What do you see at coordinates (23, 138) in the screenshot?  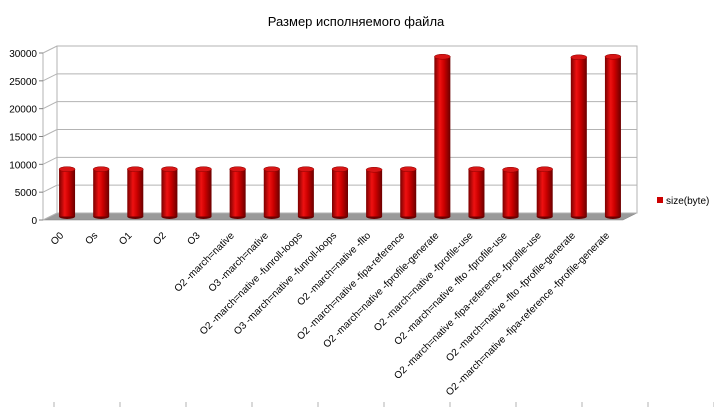 I see `y-tick-label: 15000` at bounding box center [23, 138].